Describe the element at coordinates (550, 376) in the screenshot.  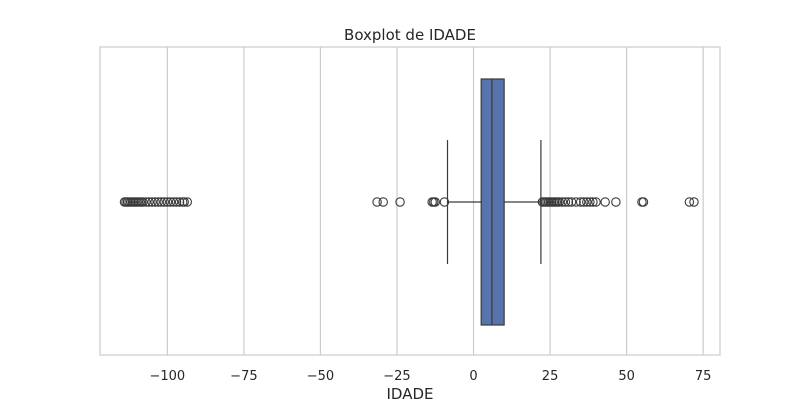
I see `x-tick-label: 25` at that location.